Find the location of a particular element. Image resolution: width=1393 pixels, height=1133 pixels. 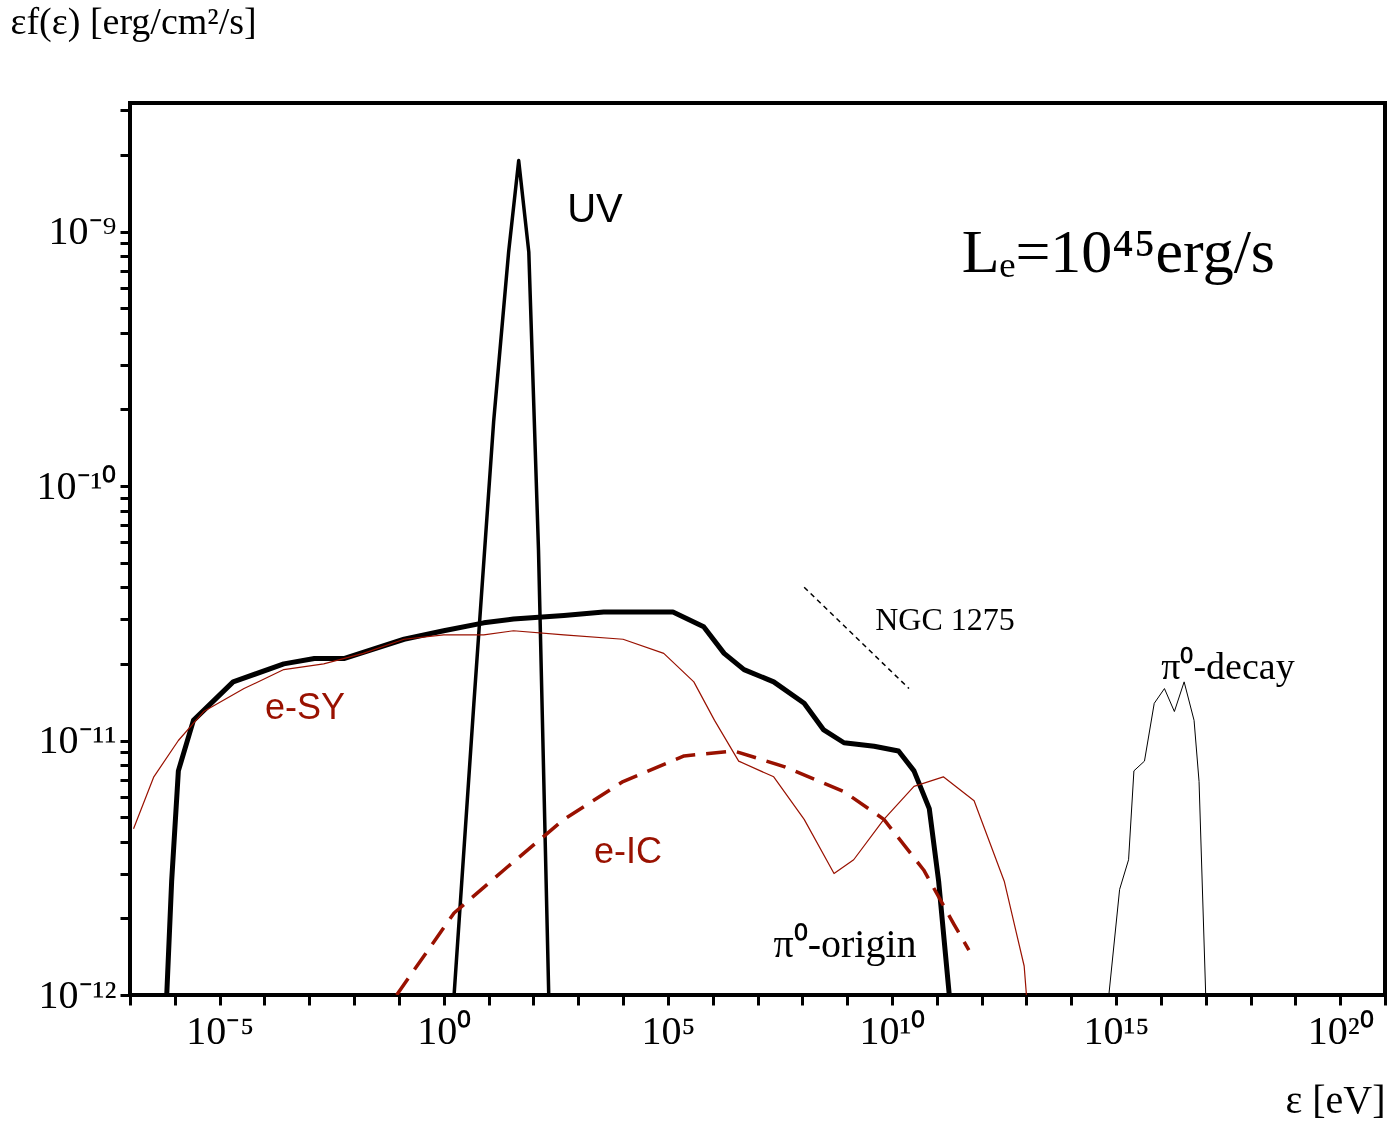

y-tick-label: 10⁻¹² is located at coordinates (77, 994).